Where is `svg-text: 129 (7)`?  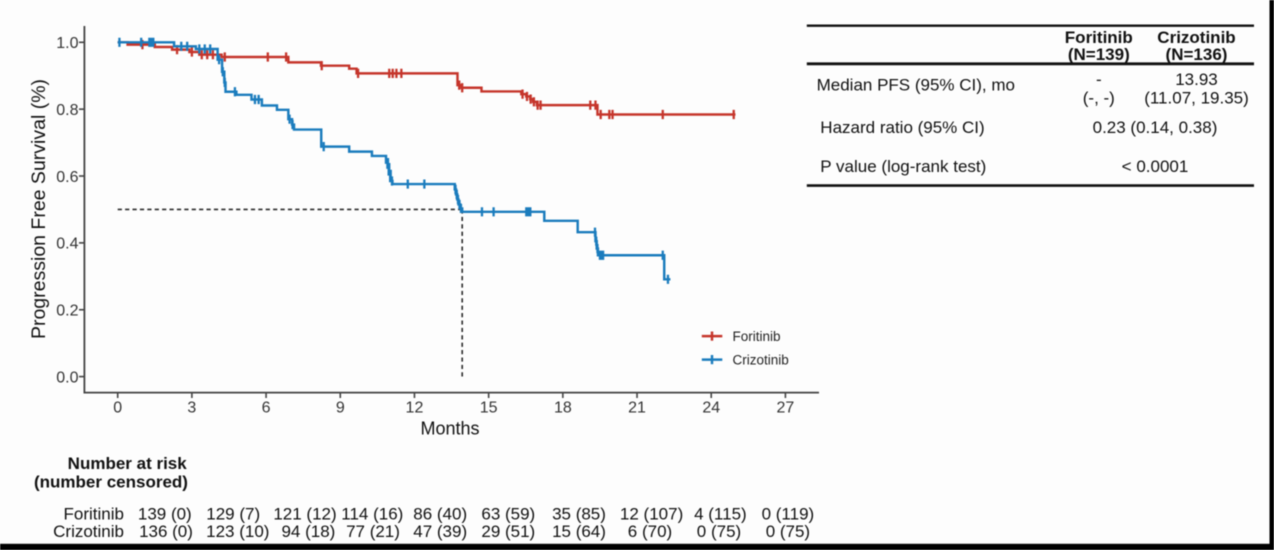 svg-text: 129 (7) is located at coordinates (233, 514).